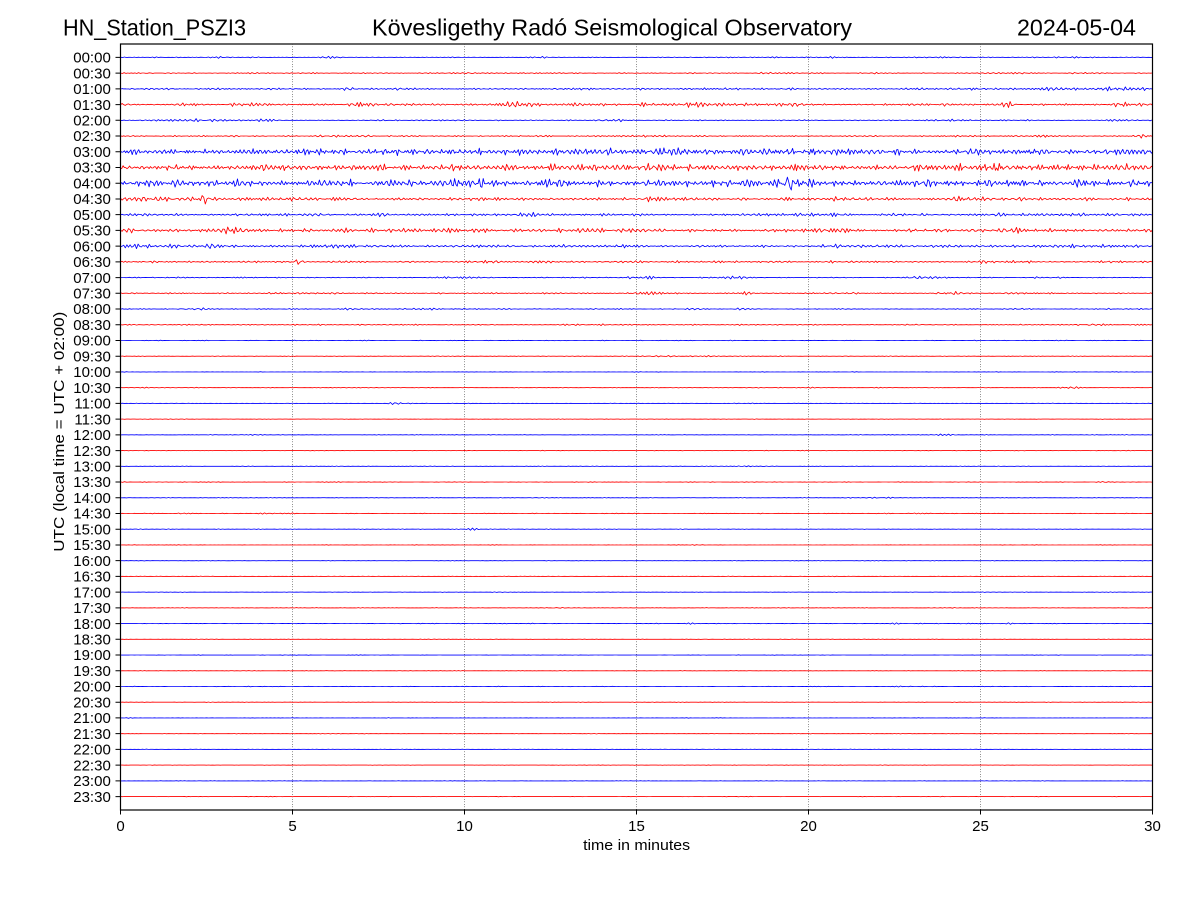 This screenshot has width=1200, height=900. Describe the element at coordinates (92, 451) in the screenshot. I see `svg-text: 12:30` at that location.